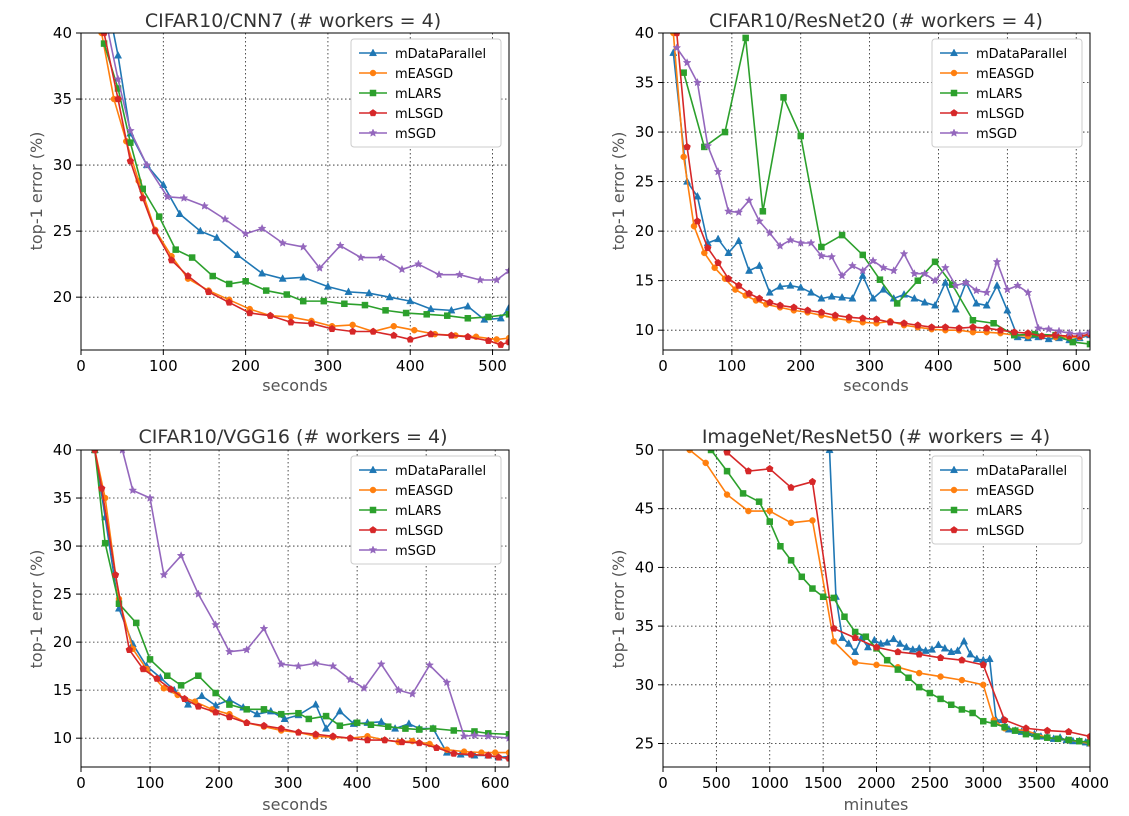 The width and height of the screenshot is (1129, 816). Describe the element at coordinates (328, 366) in the screenshot. I see `x-tick-label: 300` at that location.